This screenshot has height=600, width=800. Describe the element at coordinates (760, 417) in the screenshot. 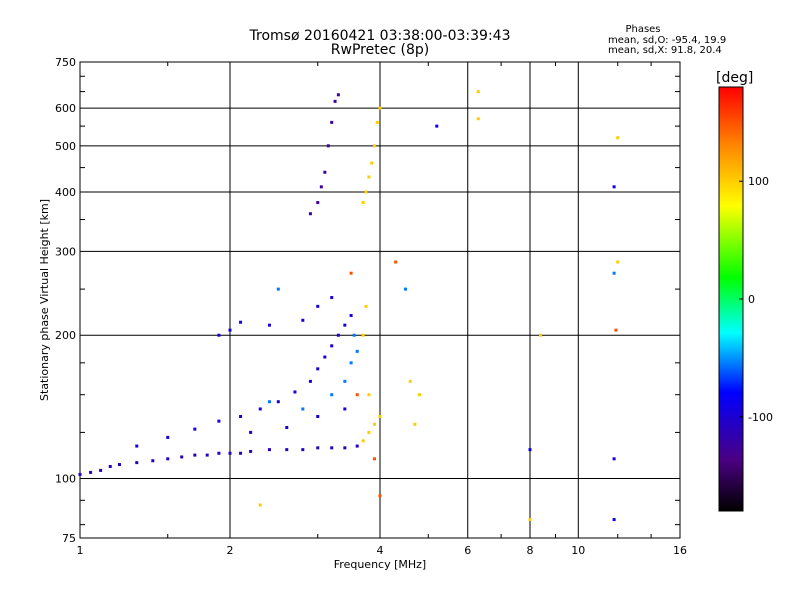

I see `colorbar-tick-label: -100` at that location.